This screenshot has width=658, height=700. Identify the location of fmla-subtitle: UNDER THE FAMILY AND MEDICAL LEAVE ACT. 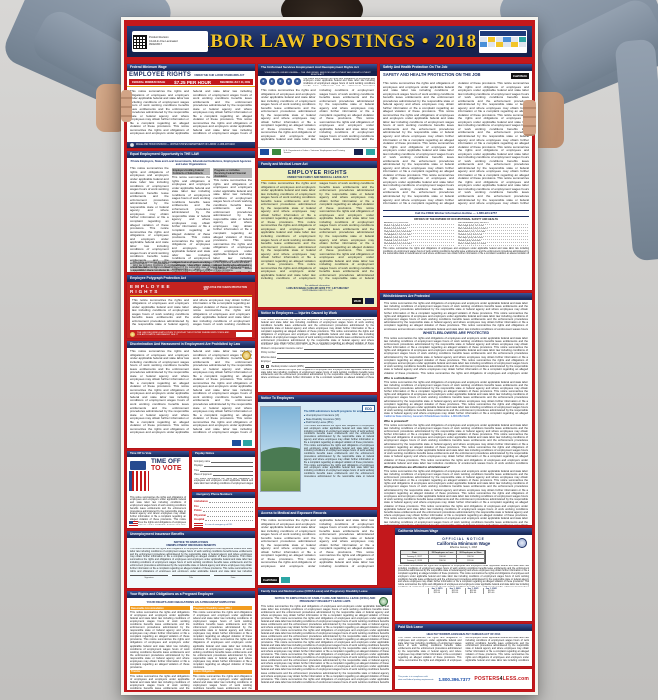
(317, 177).